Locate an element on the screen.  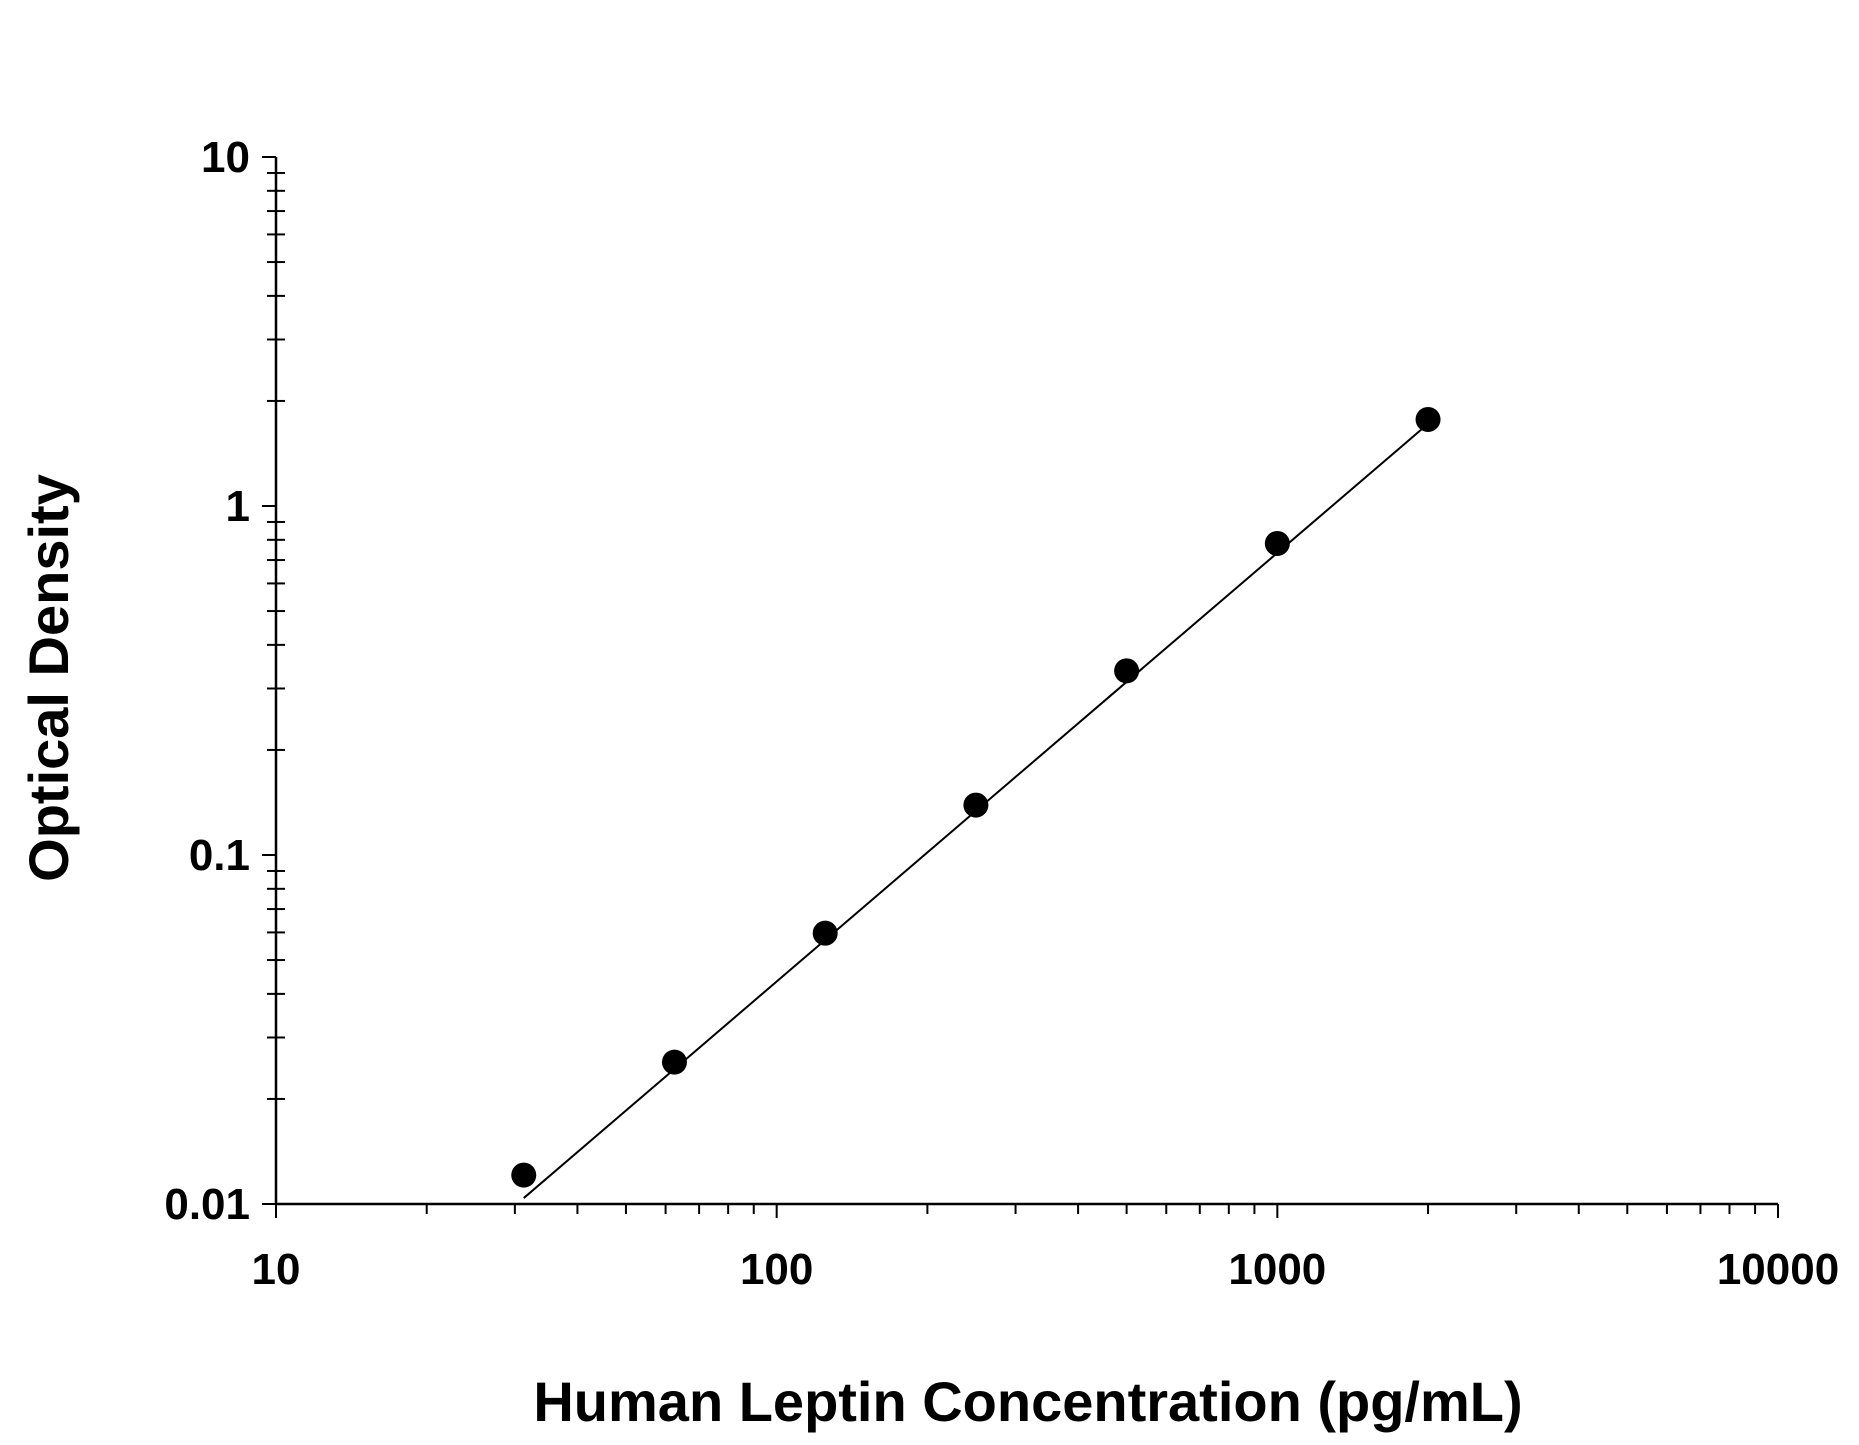
x-tick-label: 1000 is located at coordinates (1277, 1269).